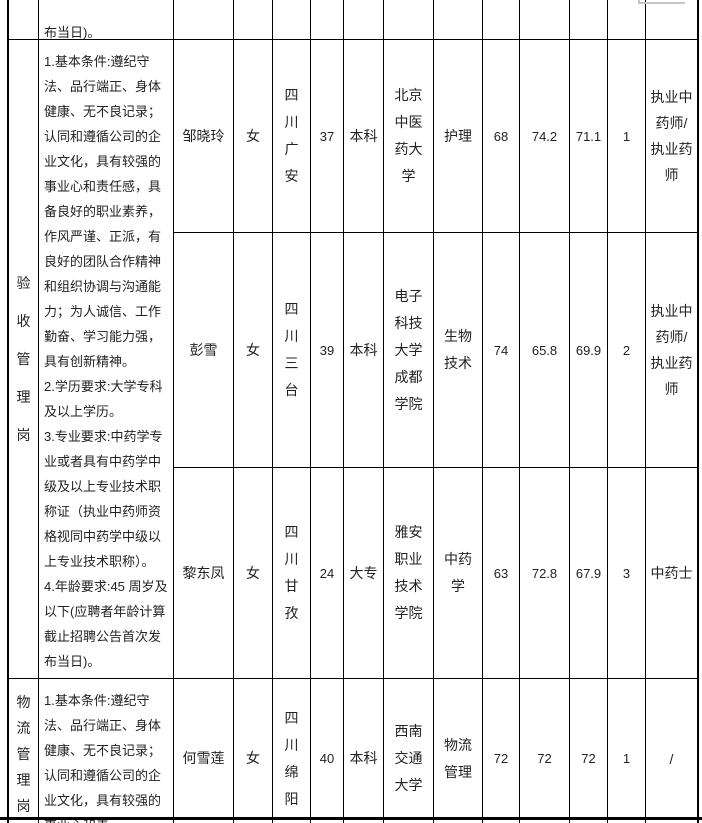  What do you see at coordinates (408, 350) in the screenshot?
I see `school-cell: 电子科技大学成都学院` at bounding box center [408, 350].